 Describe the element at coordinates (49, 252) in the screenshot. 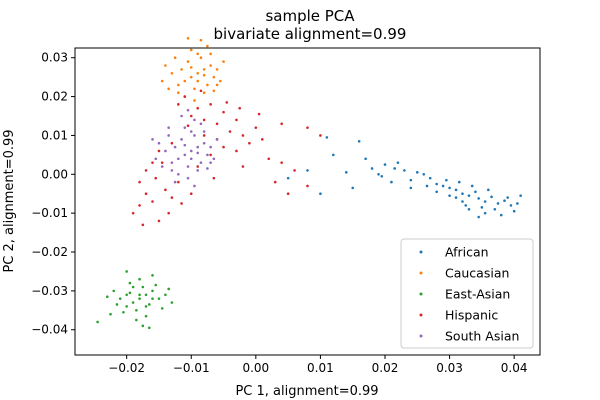

I see `y-tick-label: −0.02` at that location.